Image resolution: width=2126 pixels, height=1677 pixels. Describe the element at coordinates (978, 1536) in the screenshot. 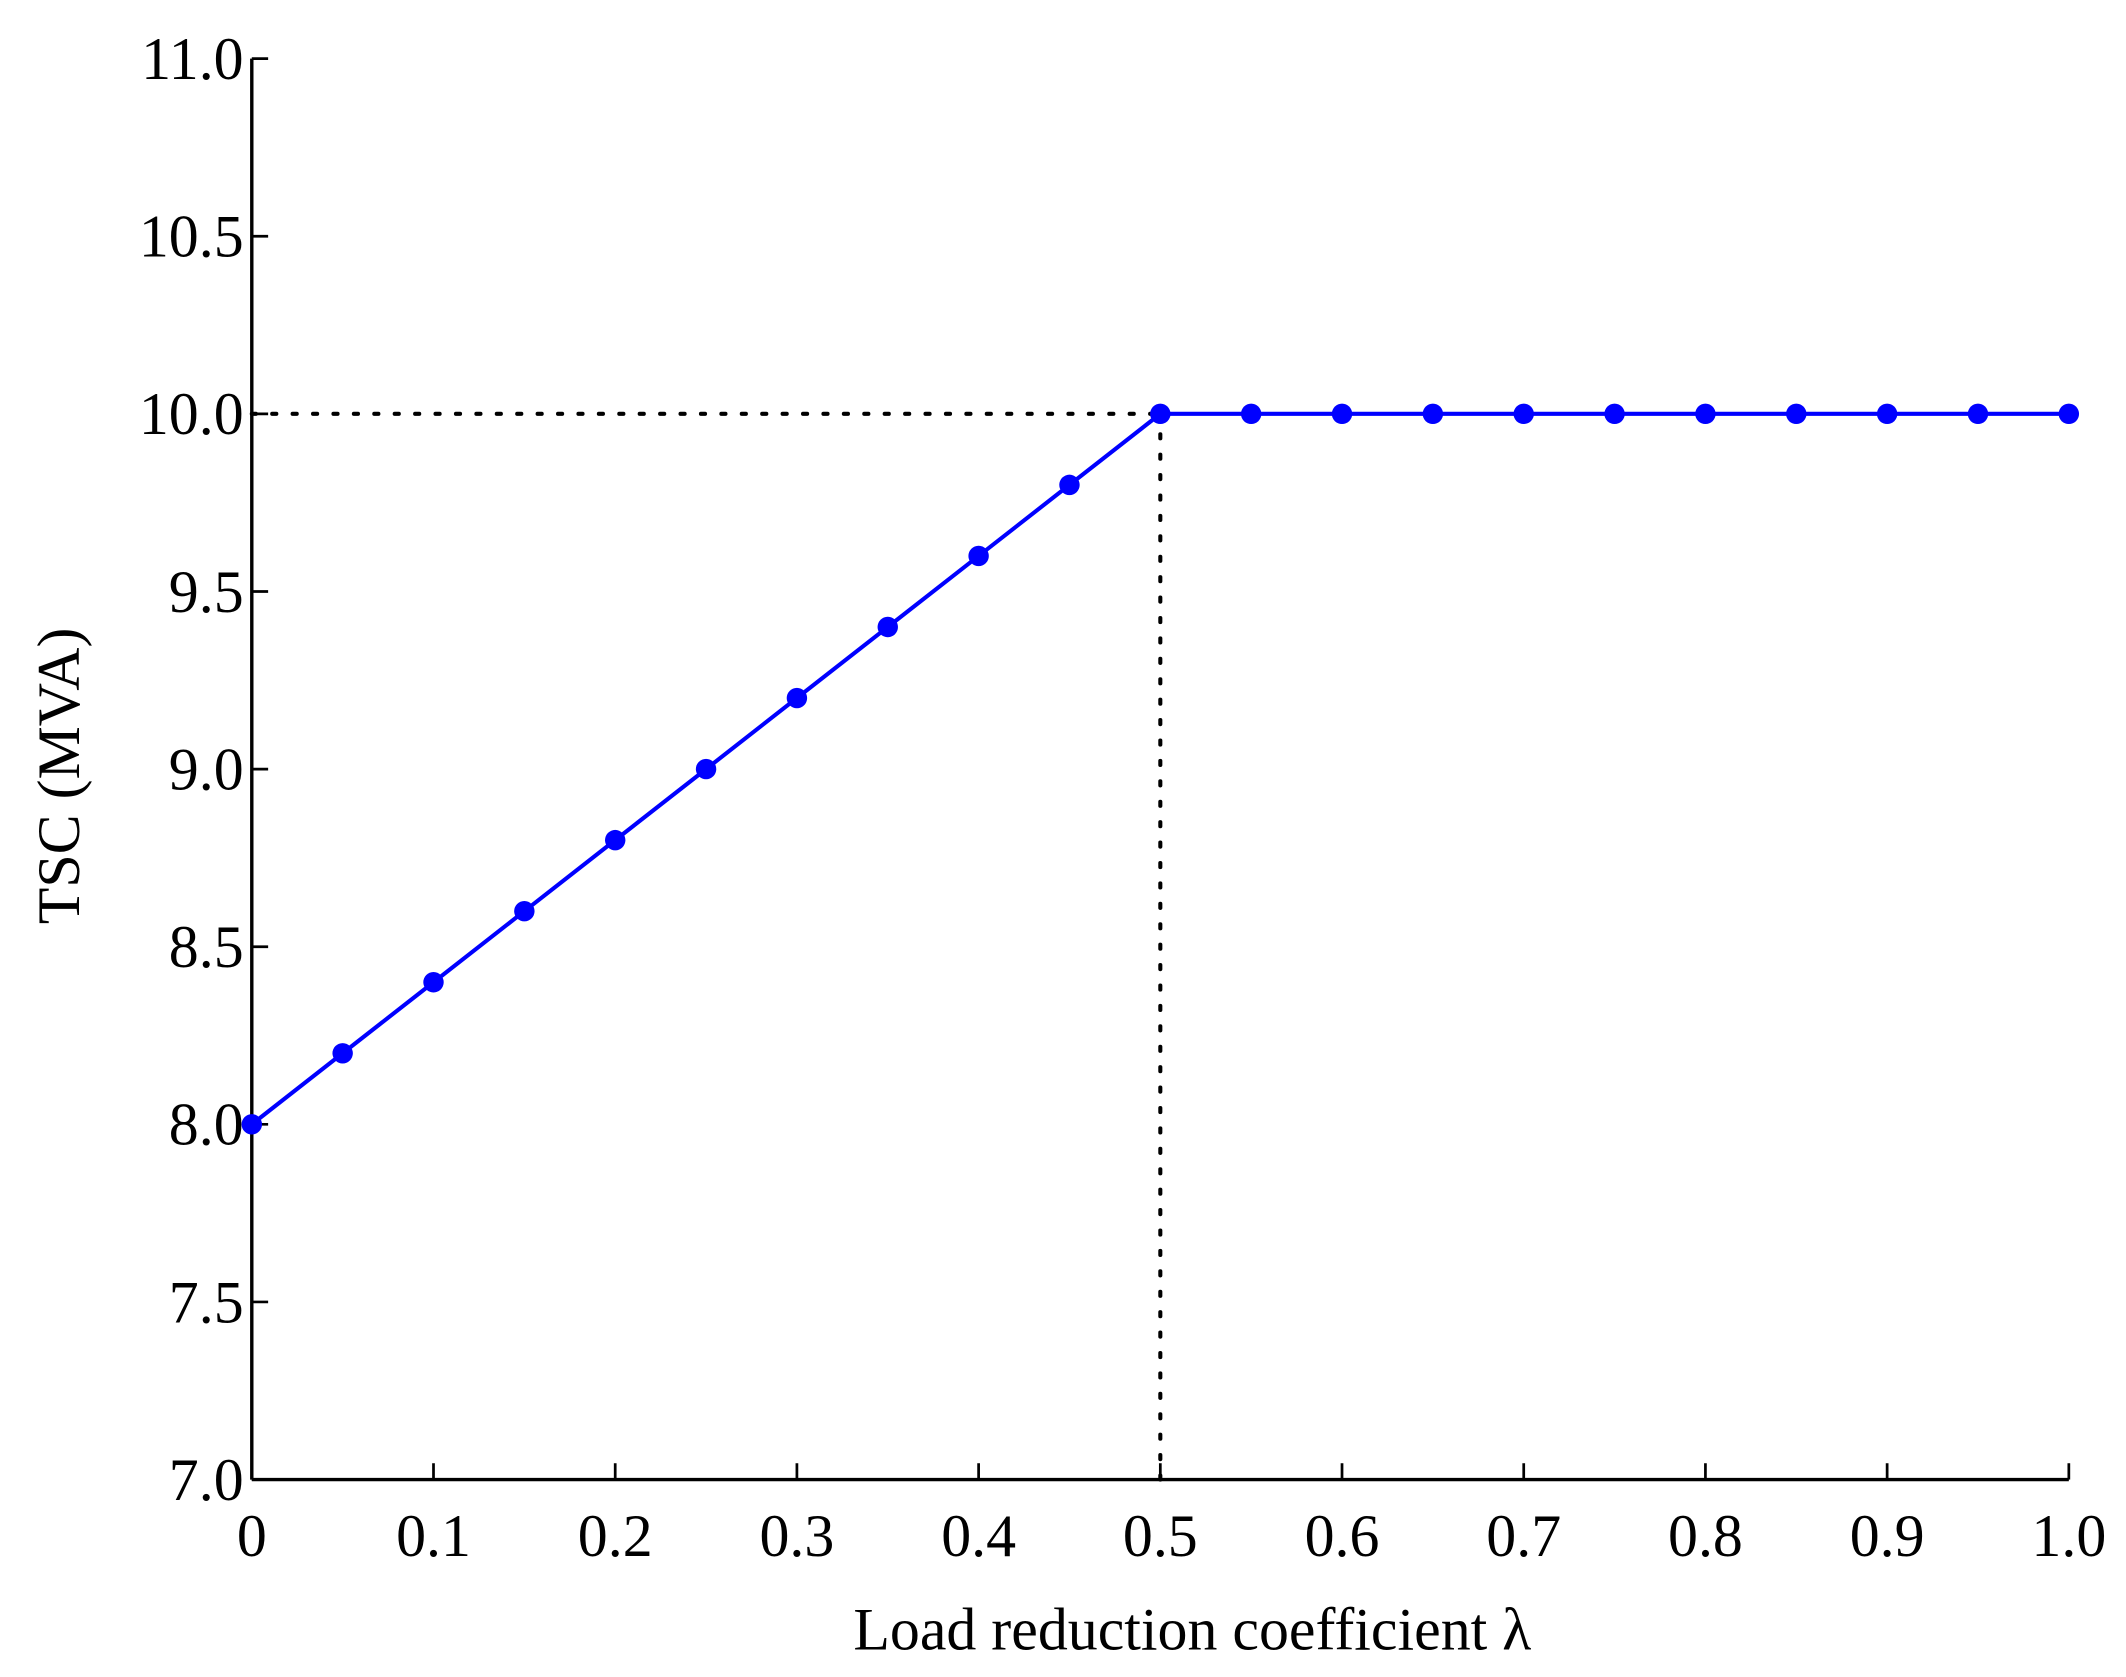

I see `x-tick-label: 0.4` at that location.